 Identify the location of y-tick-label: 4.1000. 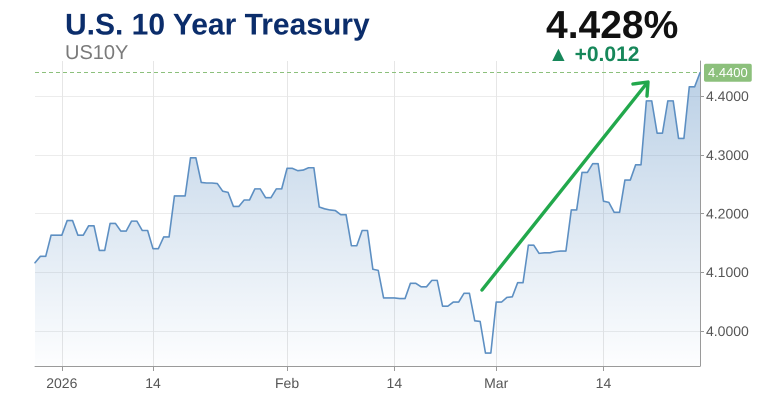
(728, 272).